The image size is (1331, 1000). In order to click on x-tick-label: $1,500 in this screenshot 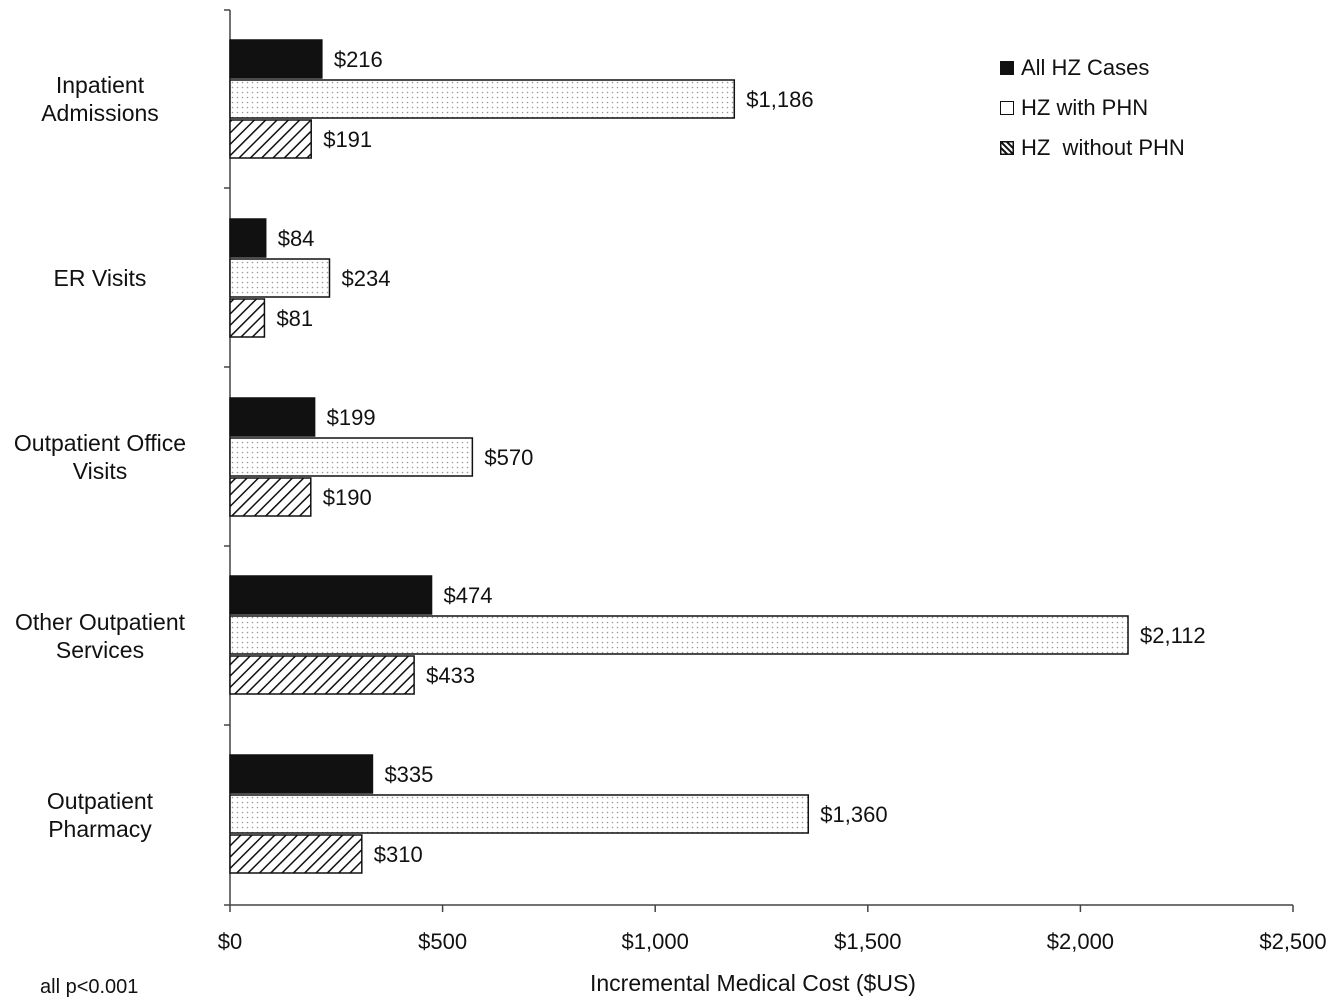, I will do `click(867, 941)`.